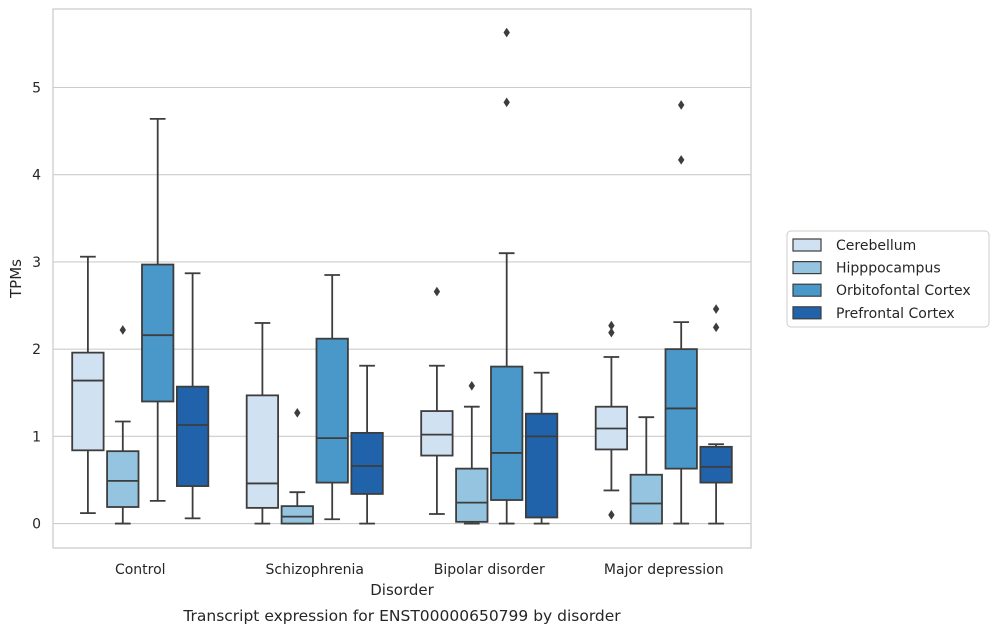  I want to click on x-tick-label: Major depression, so click(664, 570).